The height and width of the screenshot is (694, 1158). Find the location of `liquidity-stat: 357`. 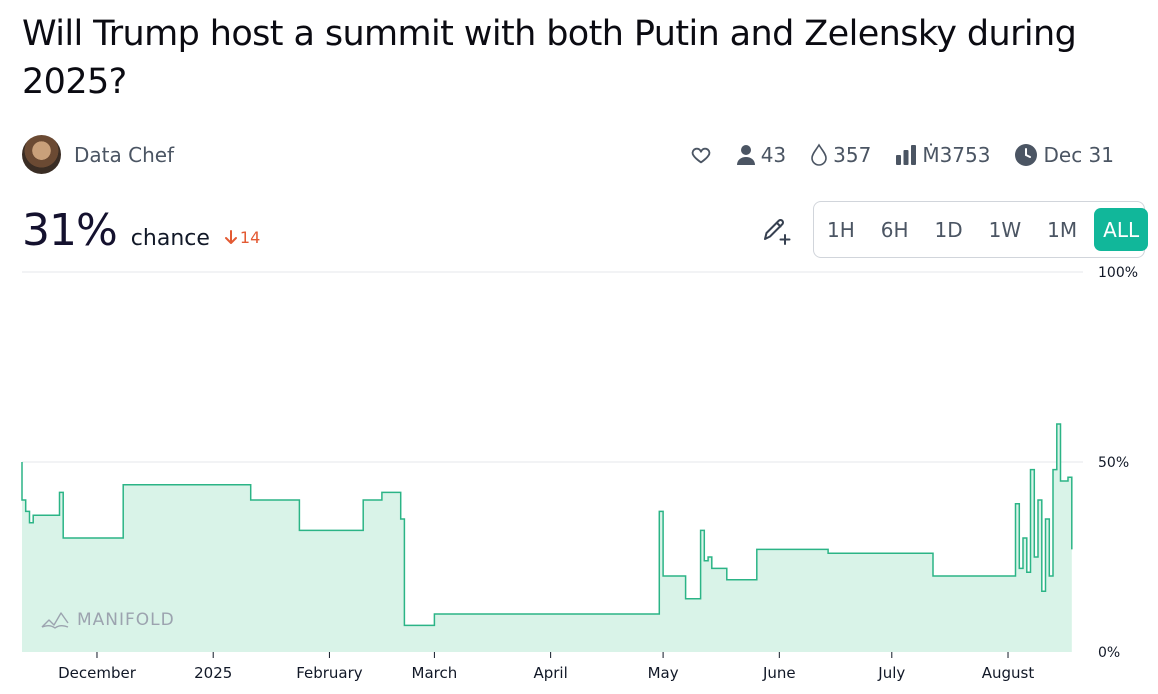

liquidity-stat: 357 is located at coordinates (840, 155).